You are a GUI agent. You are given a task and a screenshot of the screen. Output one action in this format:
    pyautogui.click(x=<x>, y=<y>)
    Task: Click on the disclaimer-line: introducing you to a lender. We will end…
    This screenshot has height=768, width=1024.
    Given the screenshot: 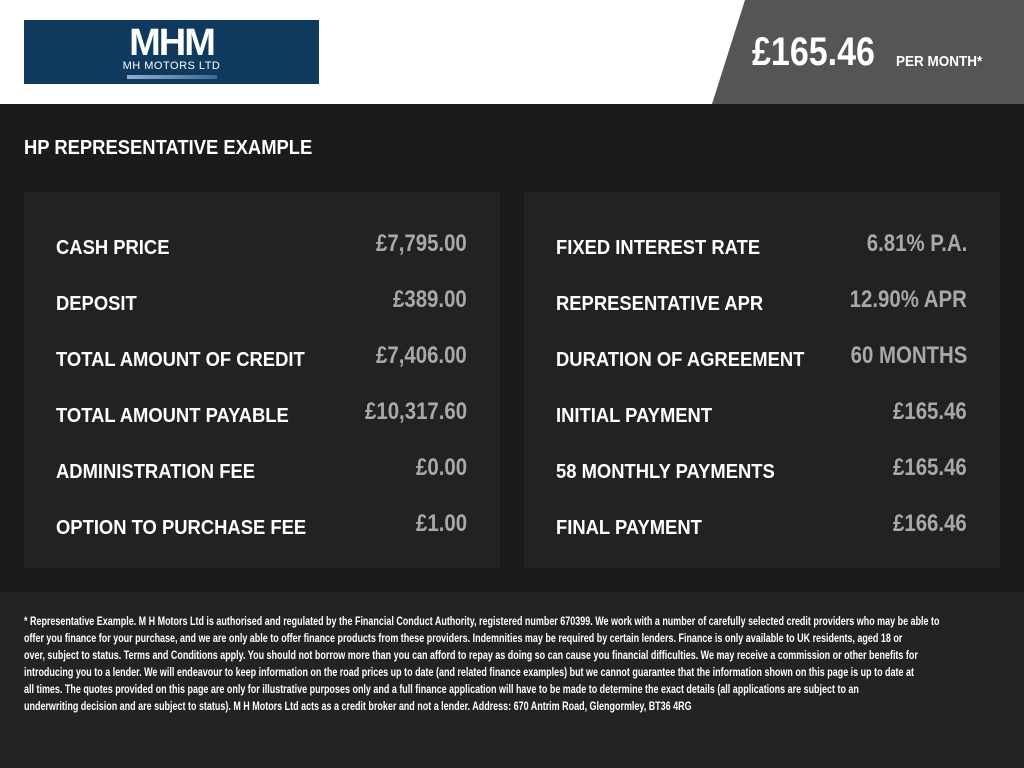 What is the action you would take?
    pyautogui.click(x=469, y=673)
    